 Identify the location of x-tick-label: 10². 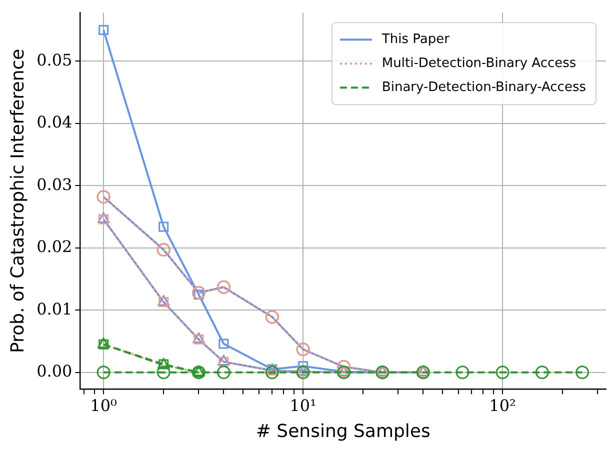
(502, 405).